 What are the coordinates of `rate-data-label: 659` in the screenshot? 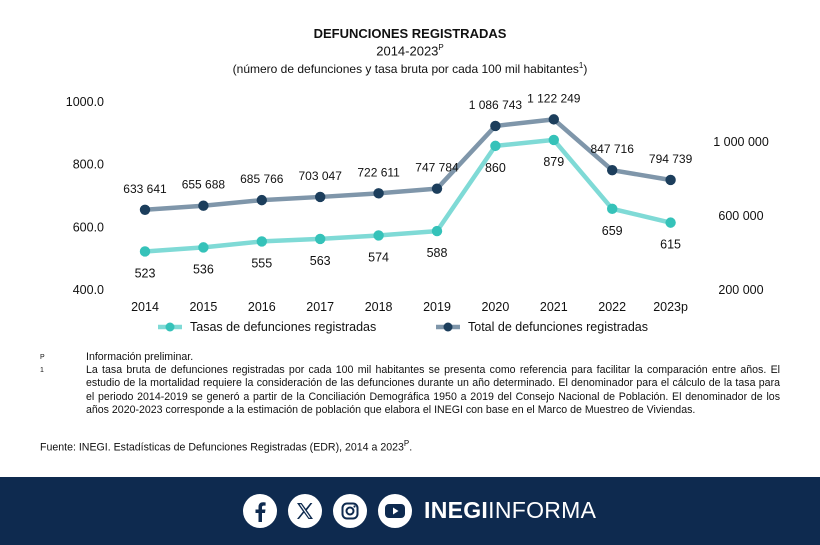 It's located at (612, 231).